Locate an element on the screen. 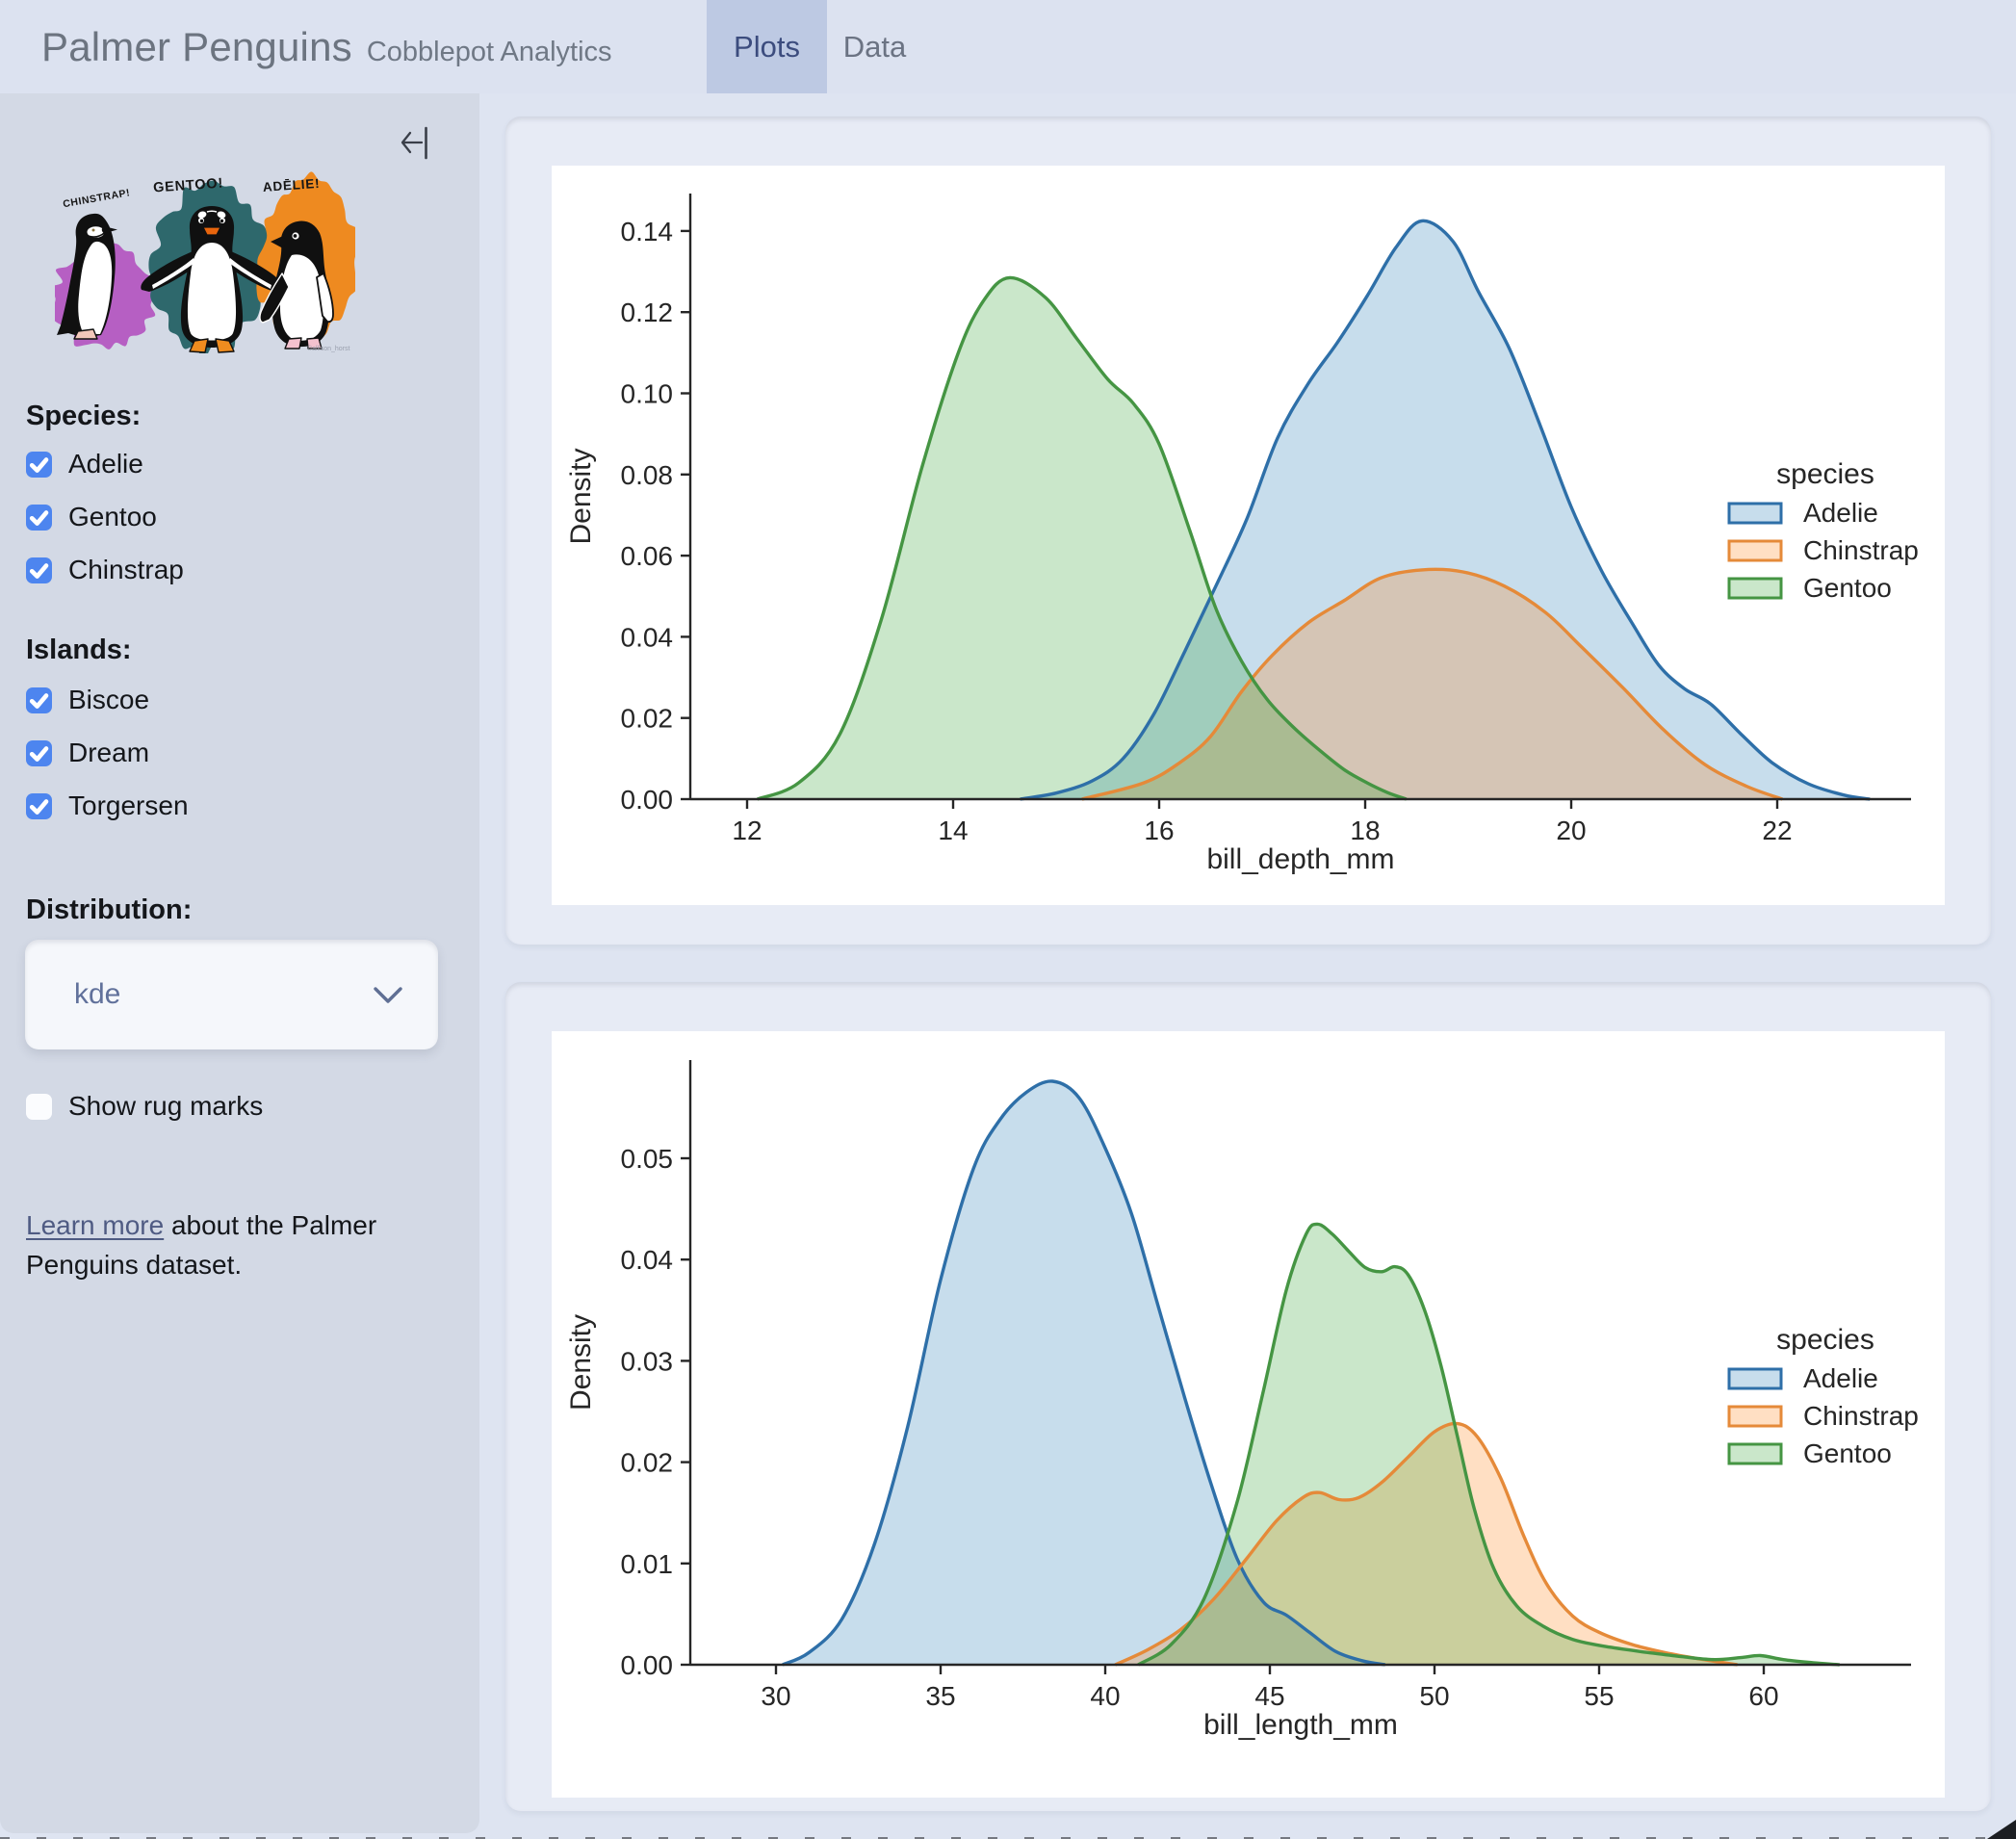  svg-text: 55 is located at coordinates (1599, 1696).